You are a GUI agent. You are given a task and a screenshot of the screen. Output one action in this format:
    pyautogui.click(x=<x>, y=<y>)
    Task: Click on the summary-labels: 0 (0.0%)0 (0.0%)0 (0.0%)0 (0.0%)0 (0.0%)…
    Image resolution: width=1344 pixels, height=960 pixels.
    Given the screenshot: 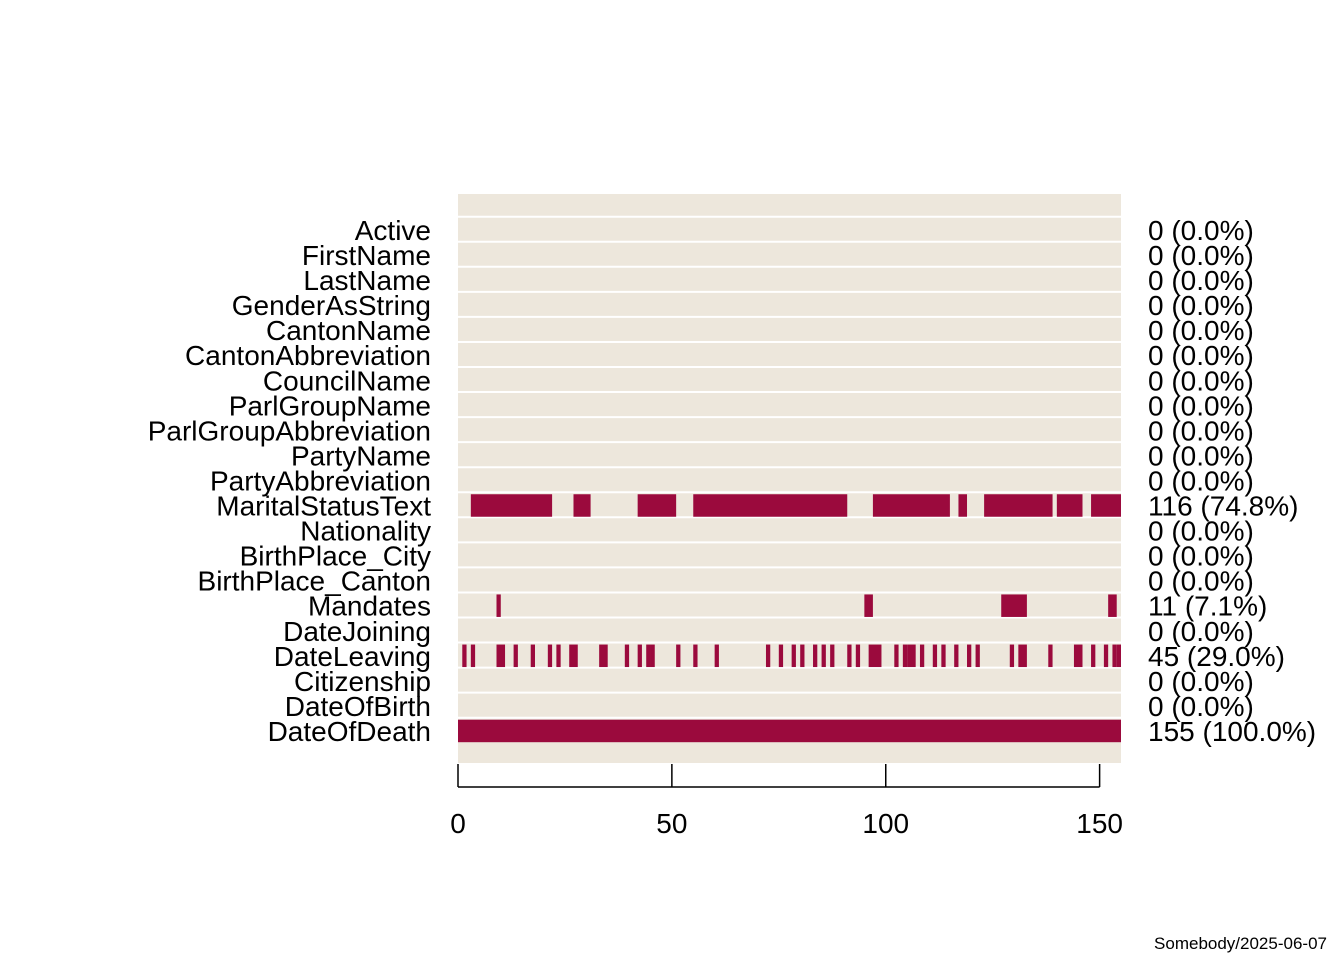 What is the action you would take?
    pyautogui.click(x=1232, y=481)
    